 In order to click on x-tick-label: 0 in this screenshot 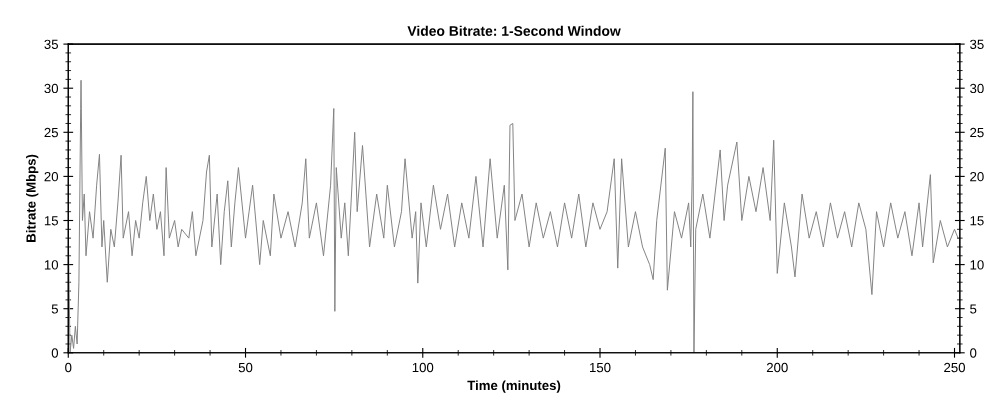, I will do `click(68, 367)`.